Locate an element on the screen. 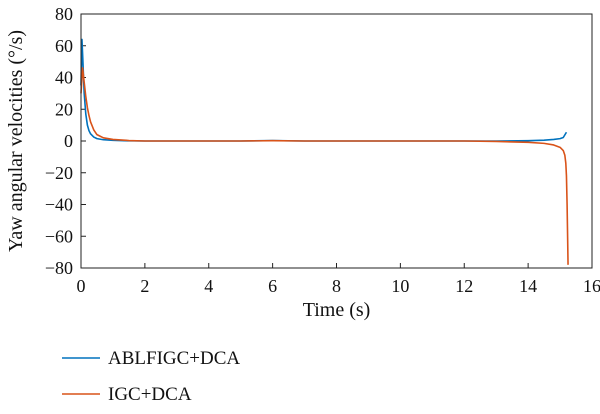  x-tick-label: 4 is located at coordinates (208, 286).